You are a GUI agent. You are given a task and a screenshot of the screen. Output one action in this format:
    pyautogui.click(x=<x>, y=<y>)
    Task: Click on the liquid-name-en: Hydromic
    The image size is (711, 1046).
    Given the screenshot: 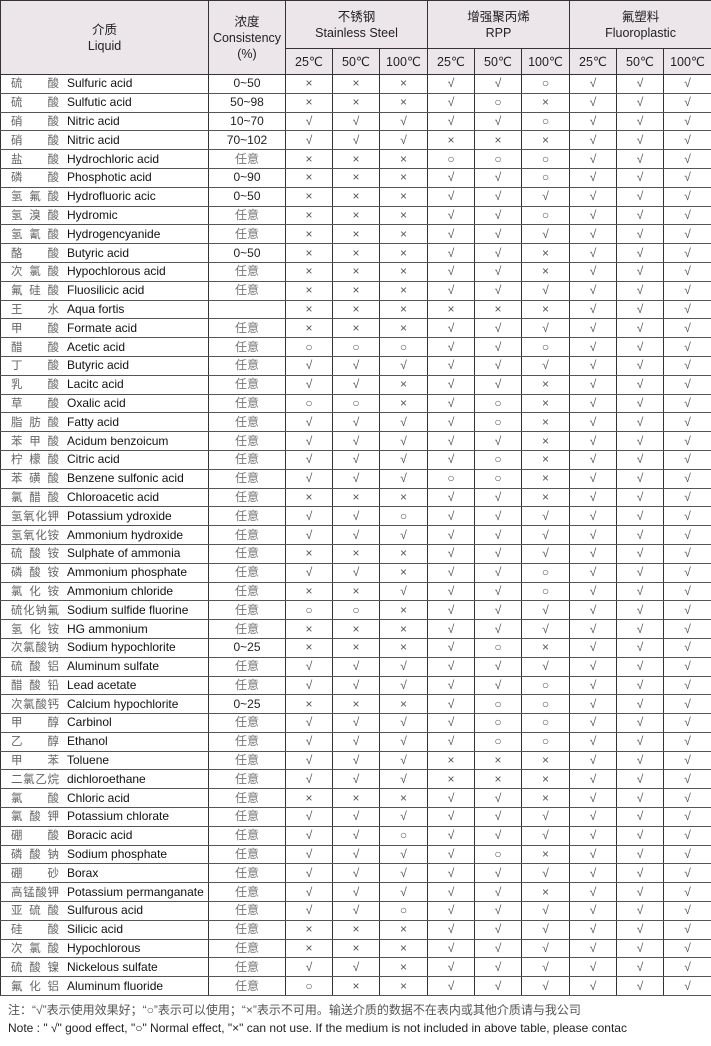 What is the action you would take?
    pyautogui.click(x=92, y=214)
    